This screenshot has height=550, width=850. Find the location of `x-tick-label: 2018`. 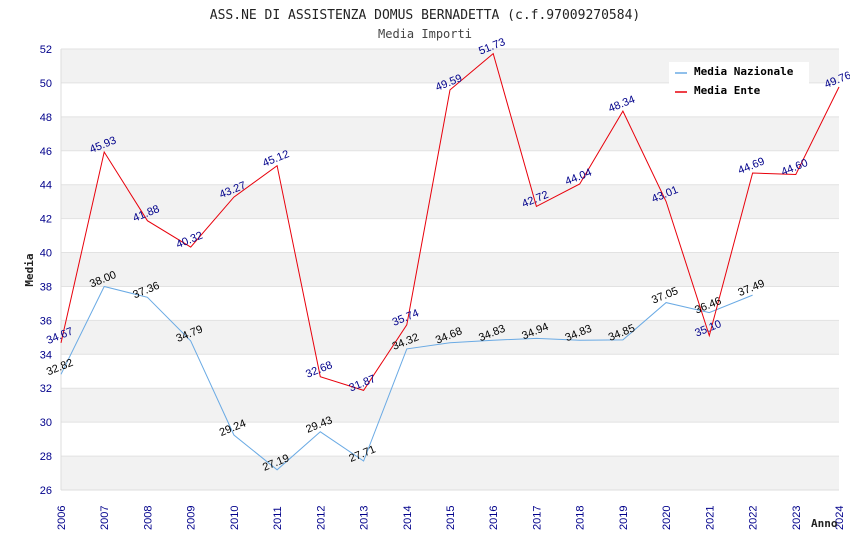

x-tick-label: 2018 is located at coordinates (581, 518).